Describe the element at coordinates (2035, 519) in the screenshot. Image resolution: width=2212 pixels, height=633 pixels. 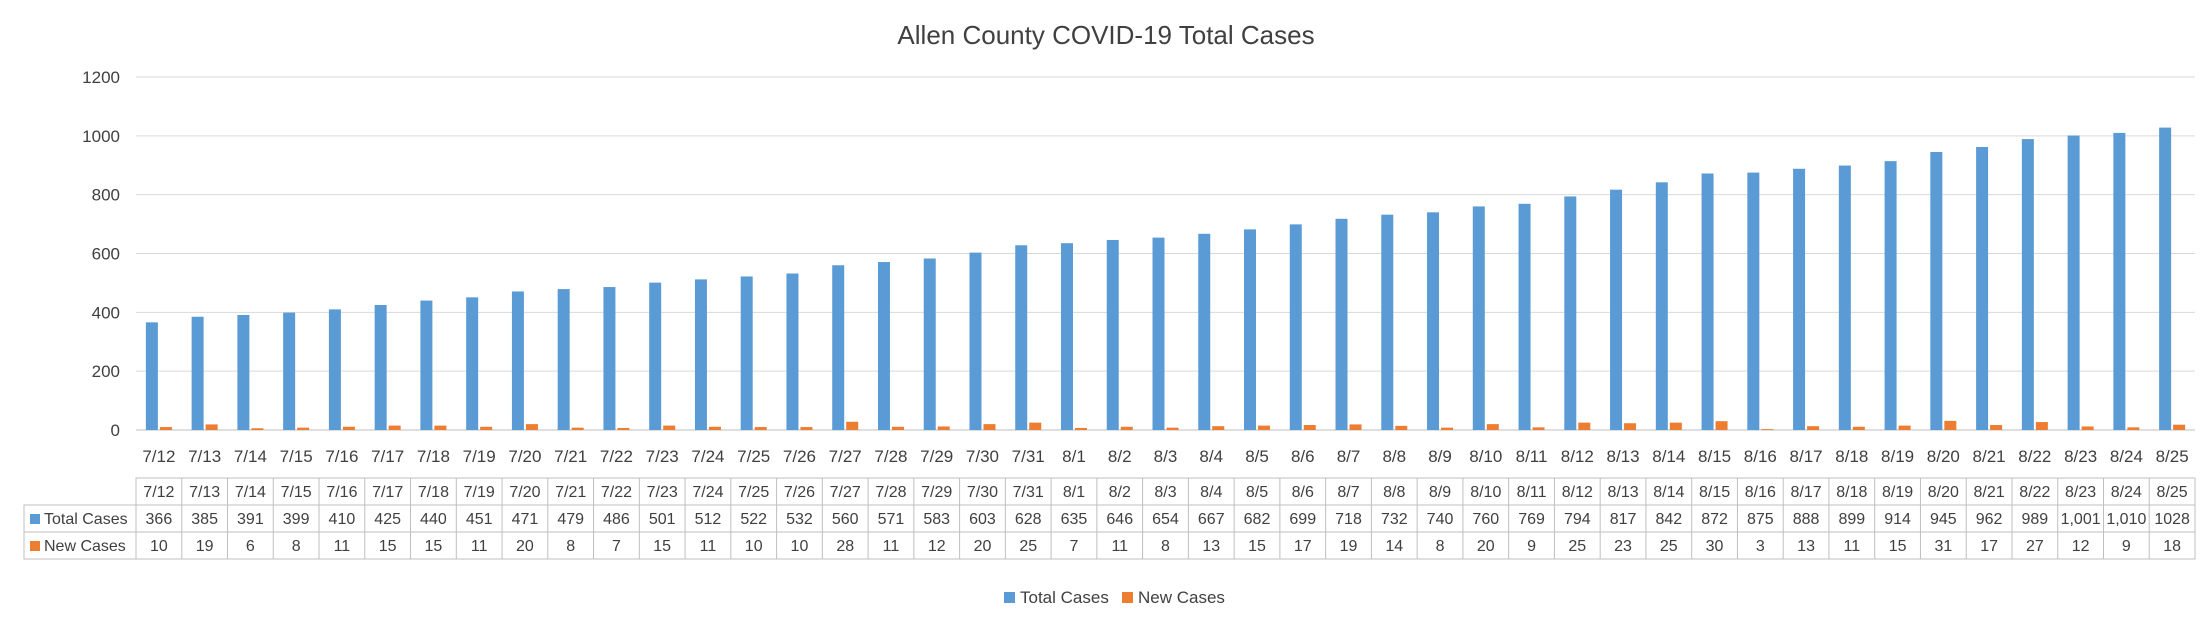
I see `table-total-cases-cell: 989` at that location.